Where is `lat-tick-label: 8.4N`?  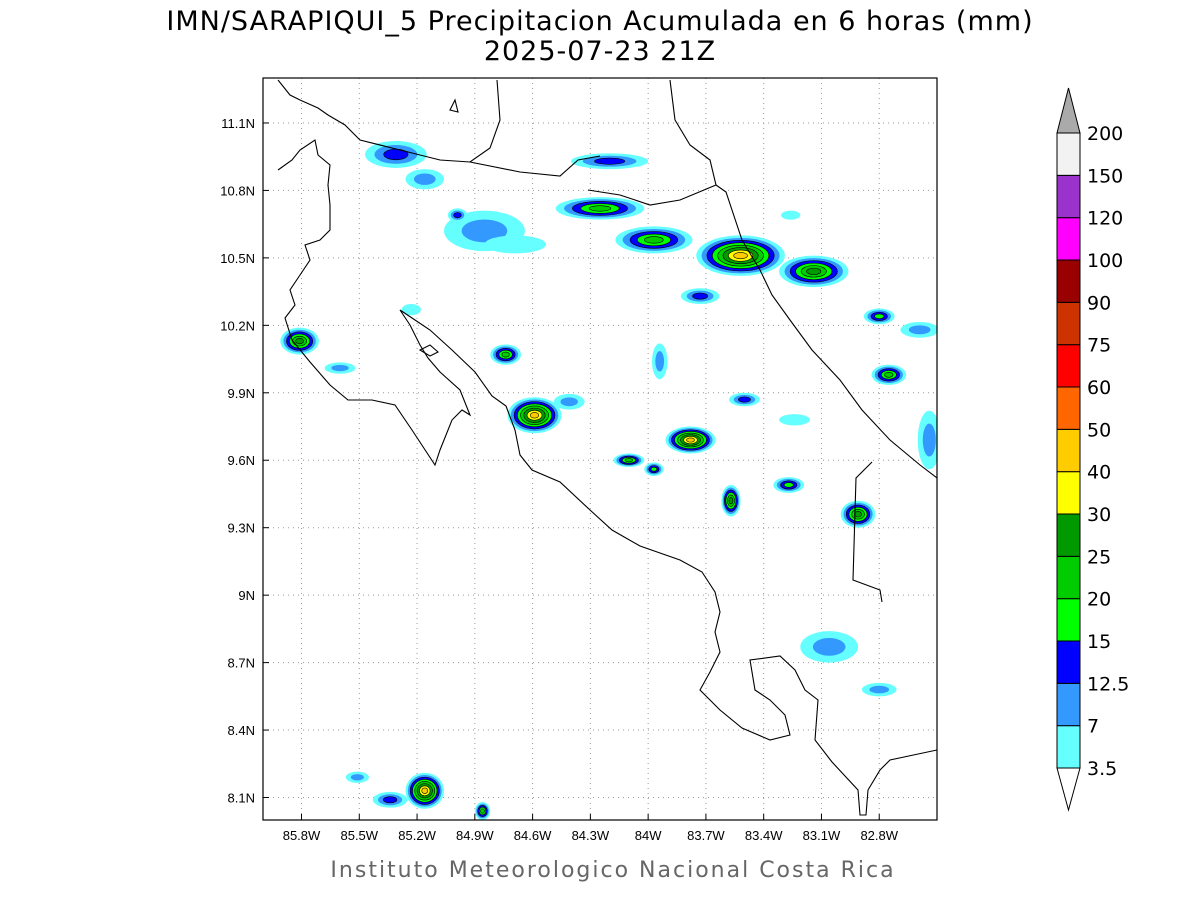
lat-tick-label: 8.4N is located at coordinates (241, 730).